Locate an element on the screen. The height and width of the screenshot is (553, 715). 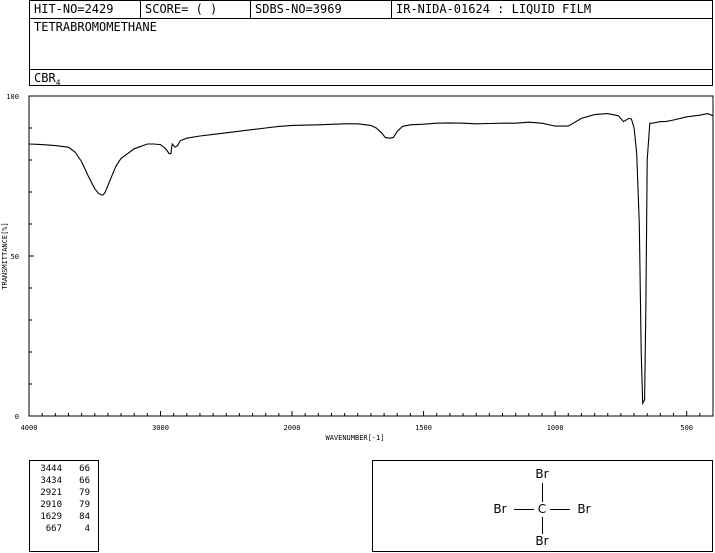
y-tick-label: 50 is located at coordinates (15, 257).